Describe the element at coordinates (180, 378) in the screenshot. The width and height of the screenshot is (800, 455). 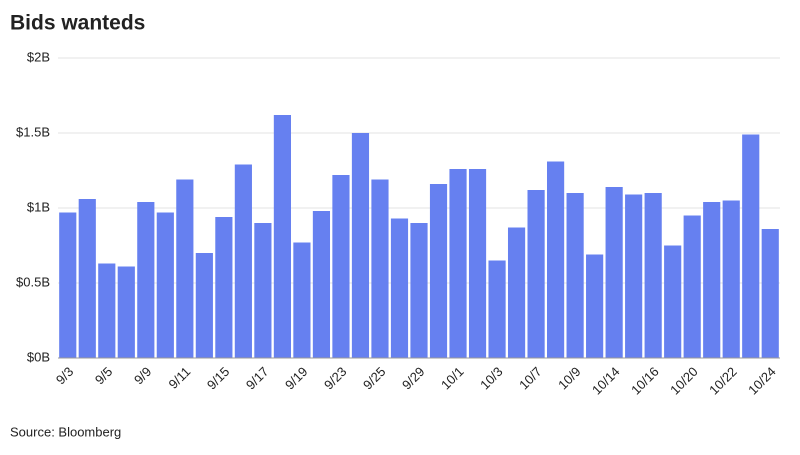
I see `x-tick-label: 9/11` at that location.